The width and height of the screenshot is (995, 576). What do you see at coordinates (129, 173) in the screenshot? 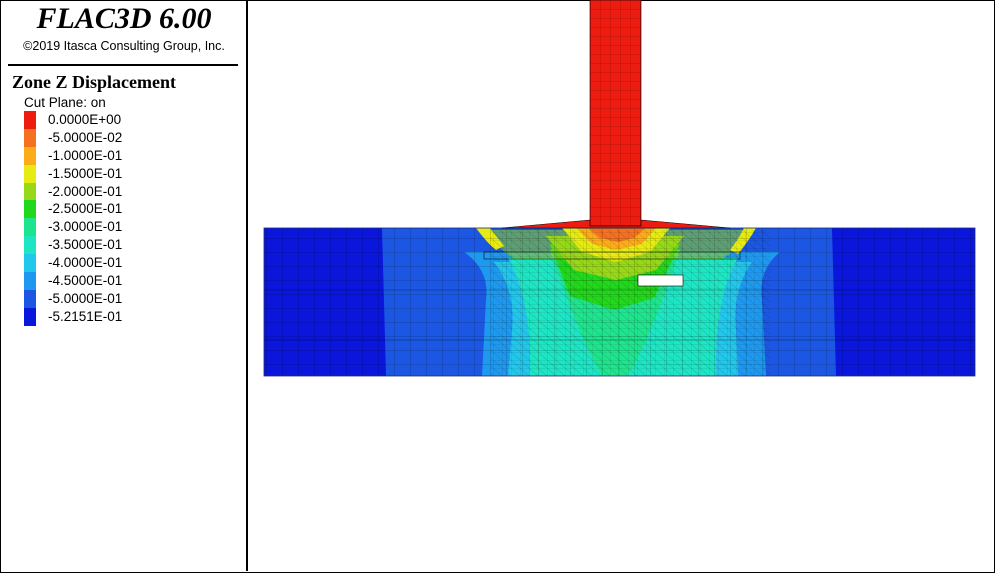
I see `legend-item: -1.5000E-01` at bounding box center [129, 173].